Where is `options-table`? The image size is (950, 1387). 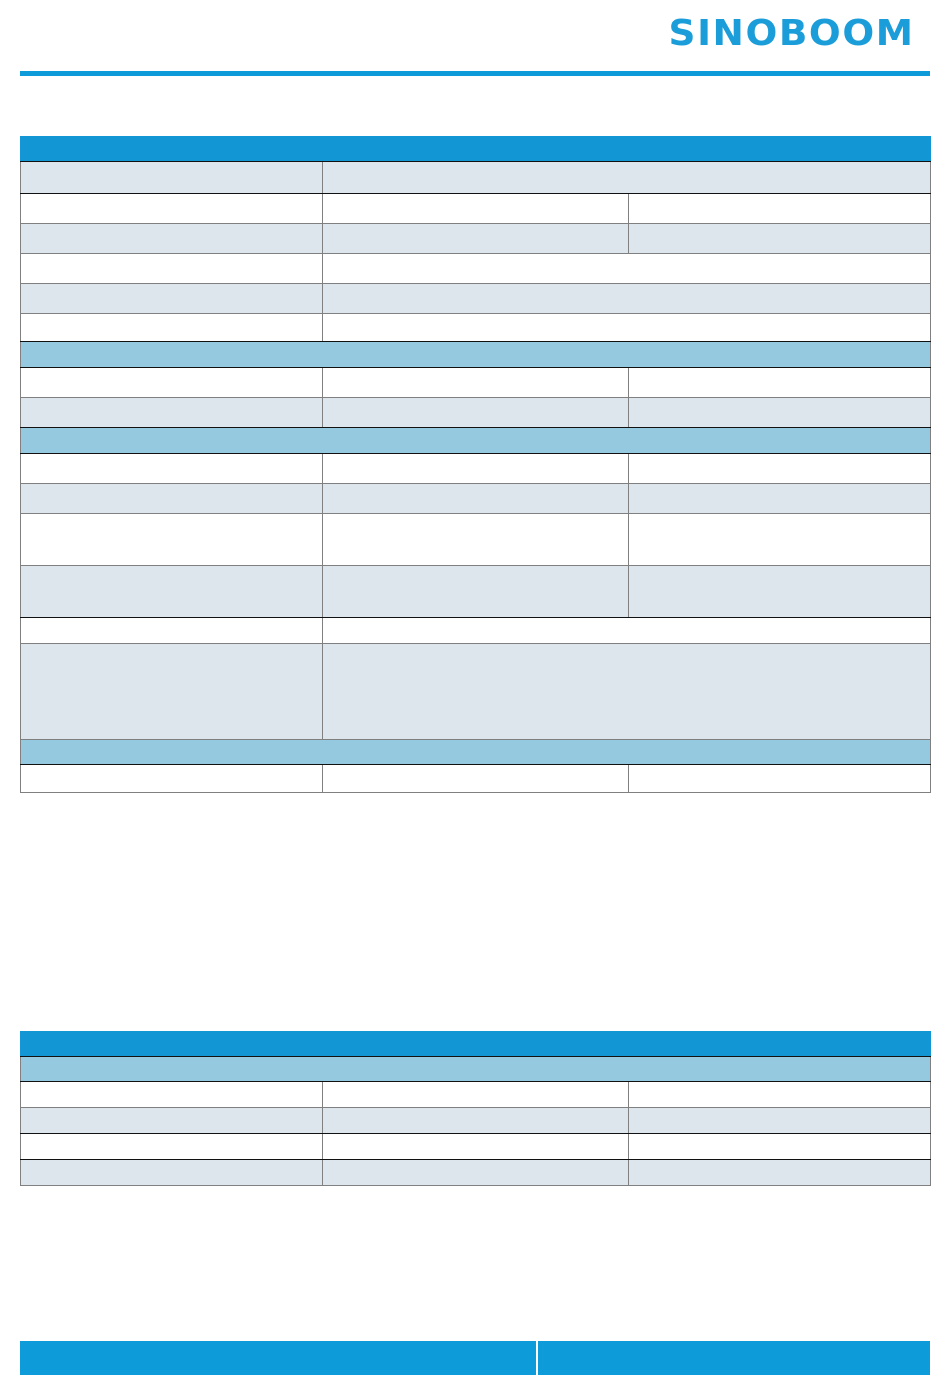 options-table is located at coordinates (475, 1108).